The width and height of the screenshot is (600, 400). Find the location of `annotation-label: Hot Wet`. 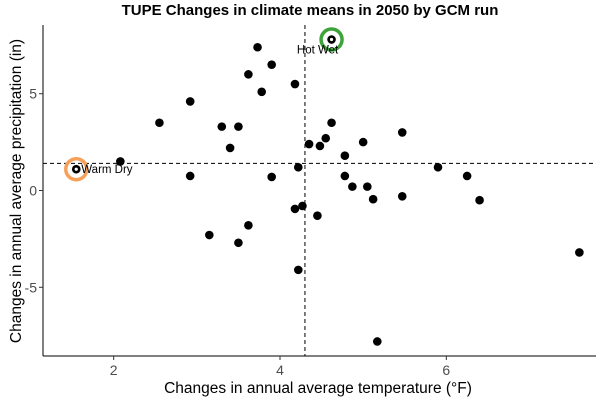

annotation-label: Hot Wet is located at coordinates (318, 51).